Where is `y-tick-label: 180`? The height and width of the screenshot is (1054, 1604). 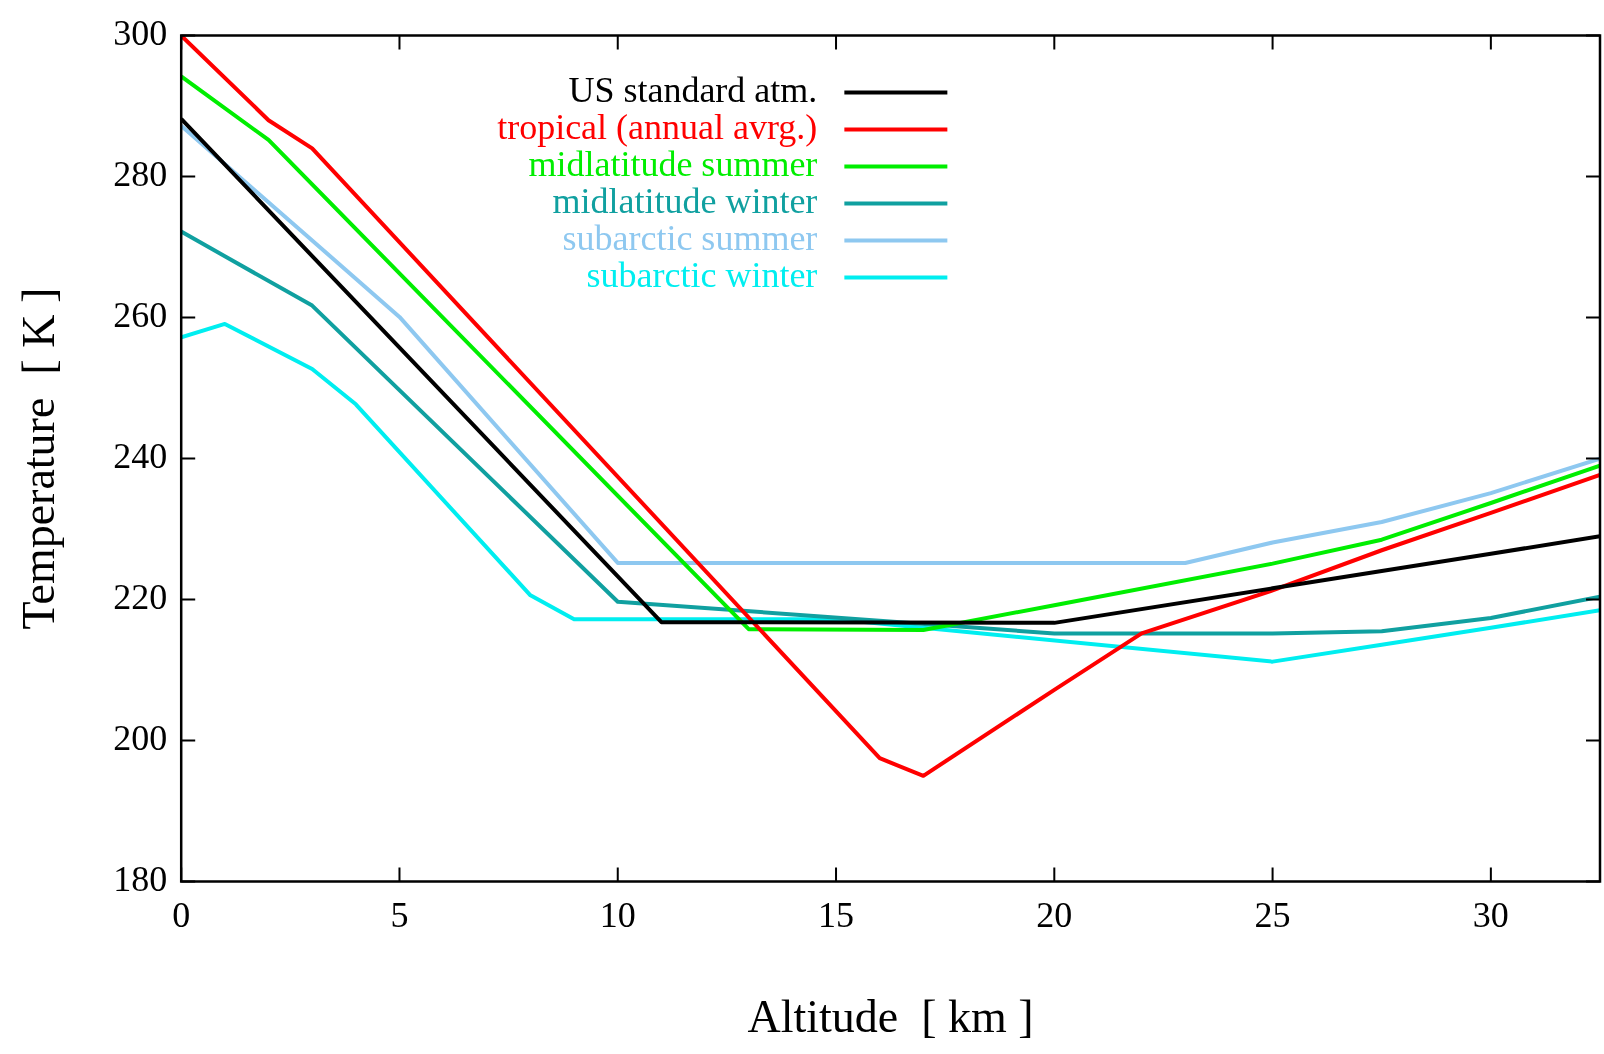
y-tick-label: 180 is located at coordinates (140, 879).